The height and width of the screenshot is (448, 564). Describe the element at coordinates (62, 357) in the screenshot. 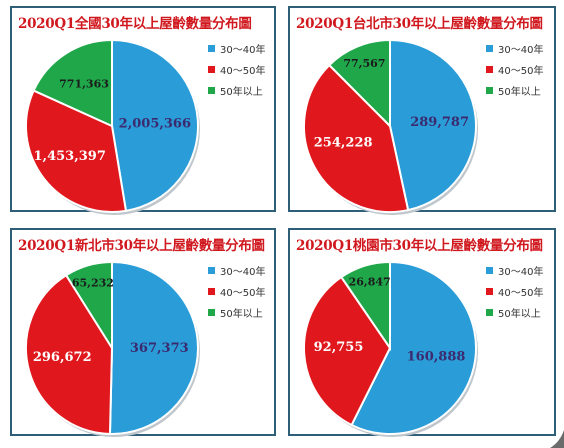

I see `label-40-50: 296,672` at that location.